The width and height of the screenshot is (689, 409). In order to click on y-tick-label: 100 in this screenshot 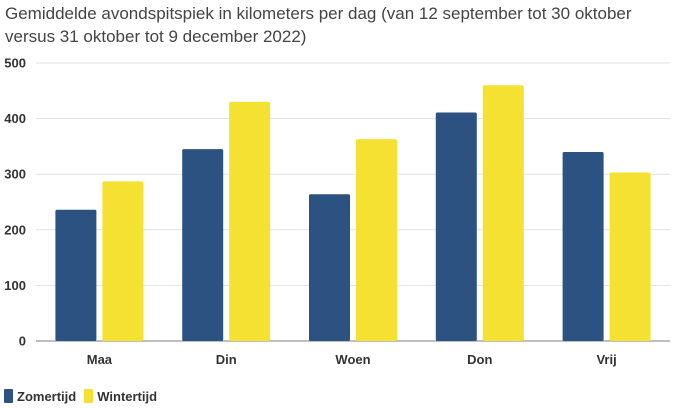, I will do `click(15, 285)`.